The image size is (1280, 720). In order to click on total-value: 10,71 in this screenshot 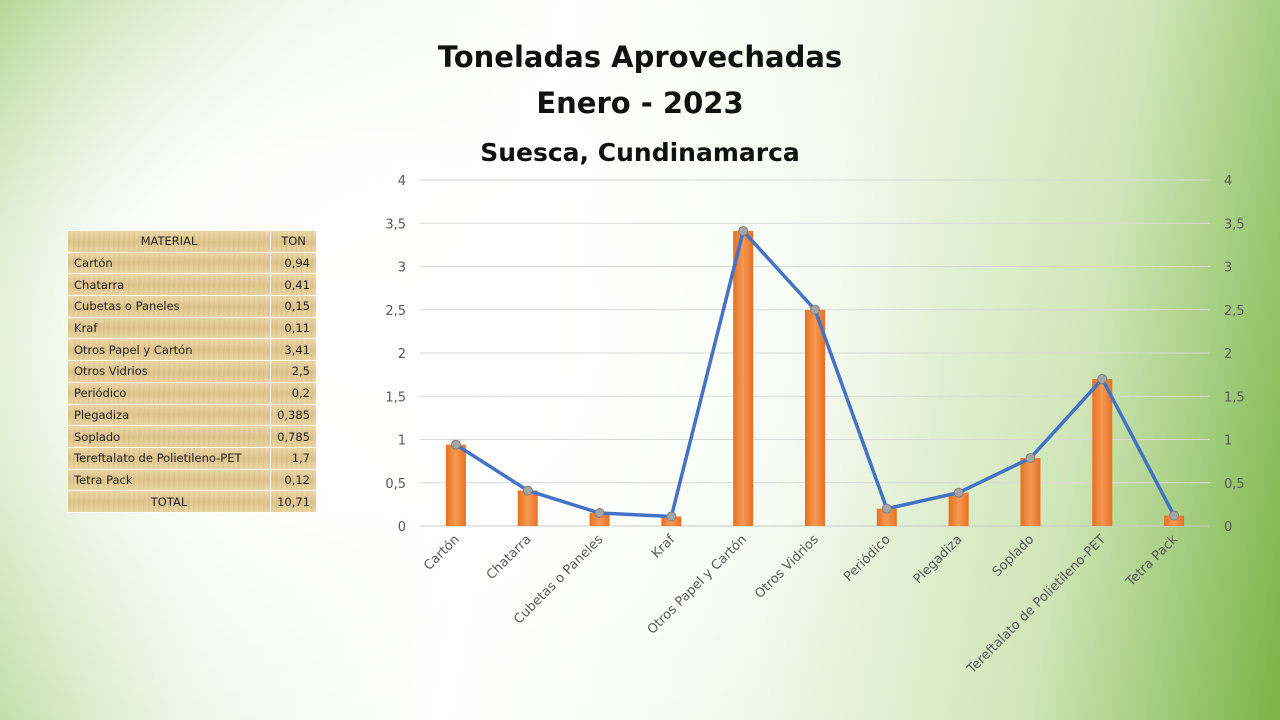, I will do `click(293, 501)`.